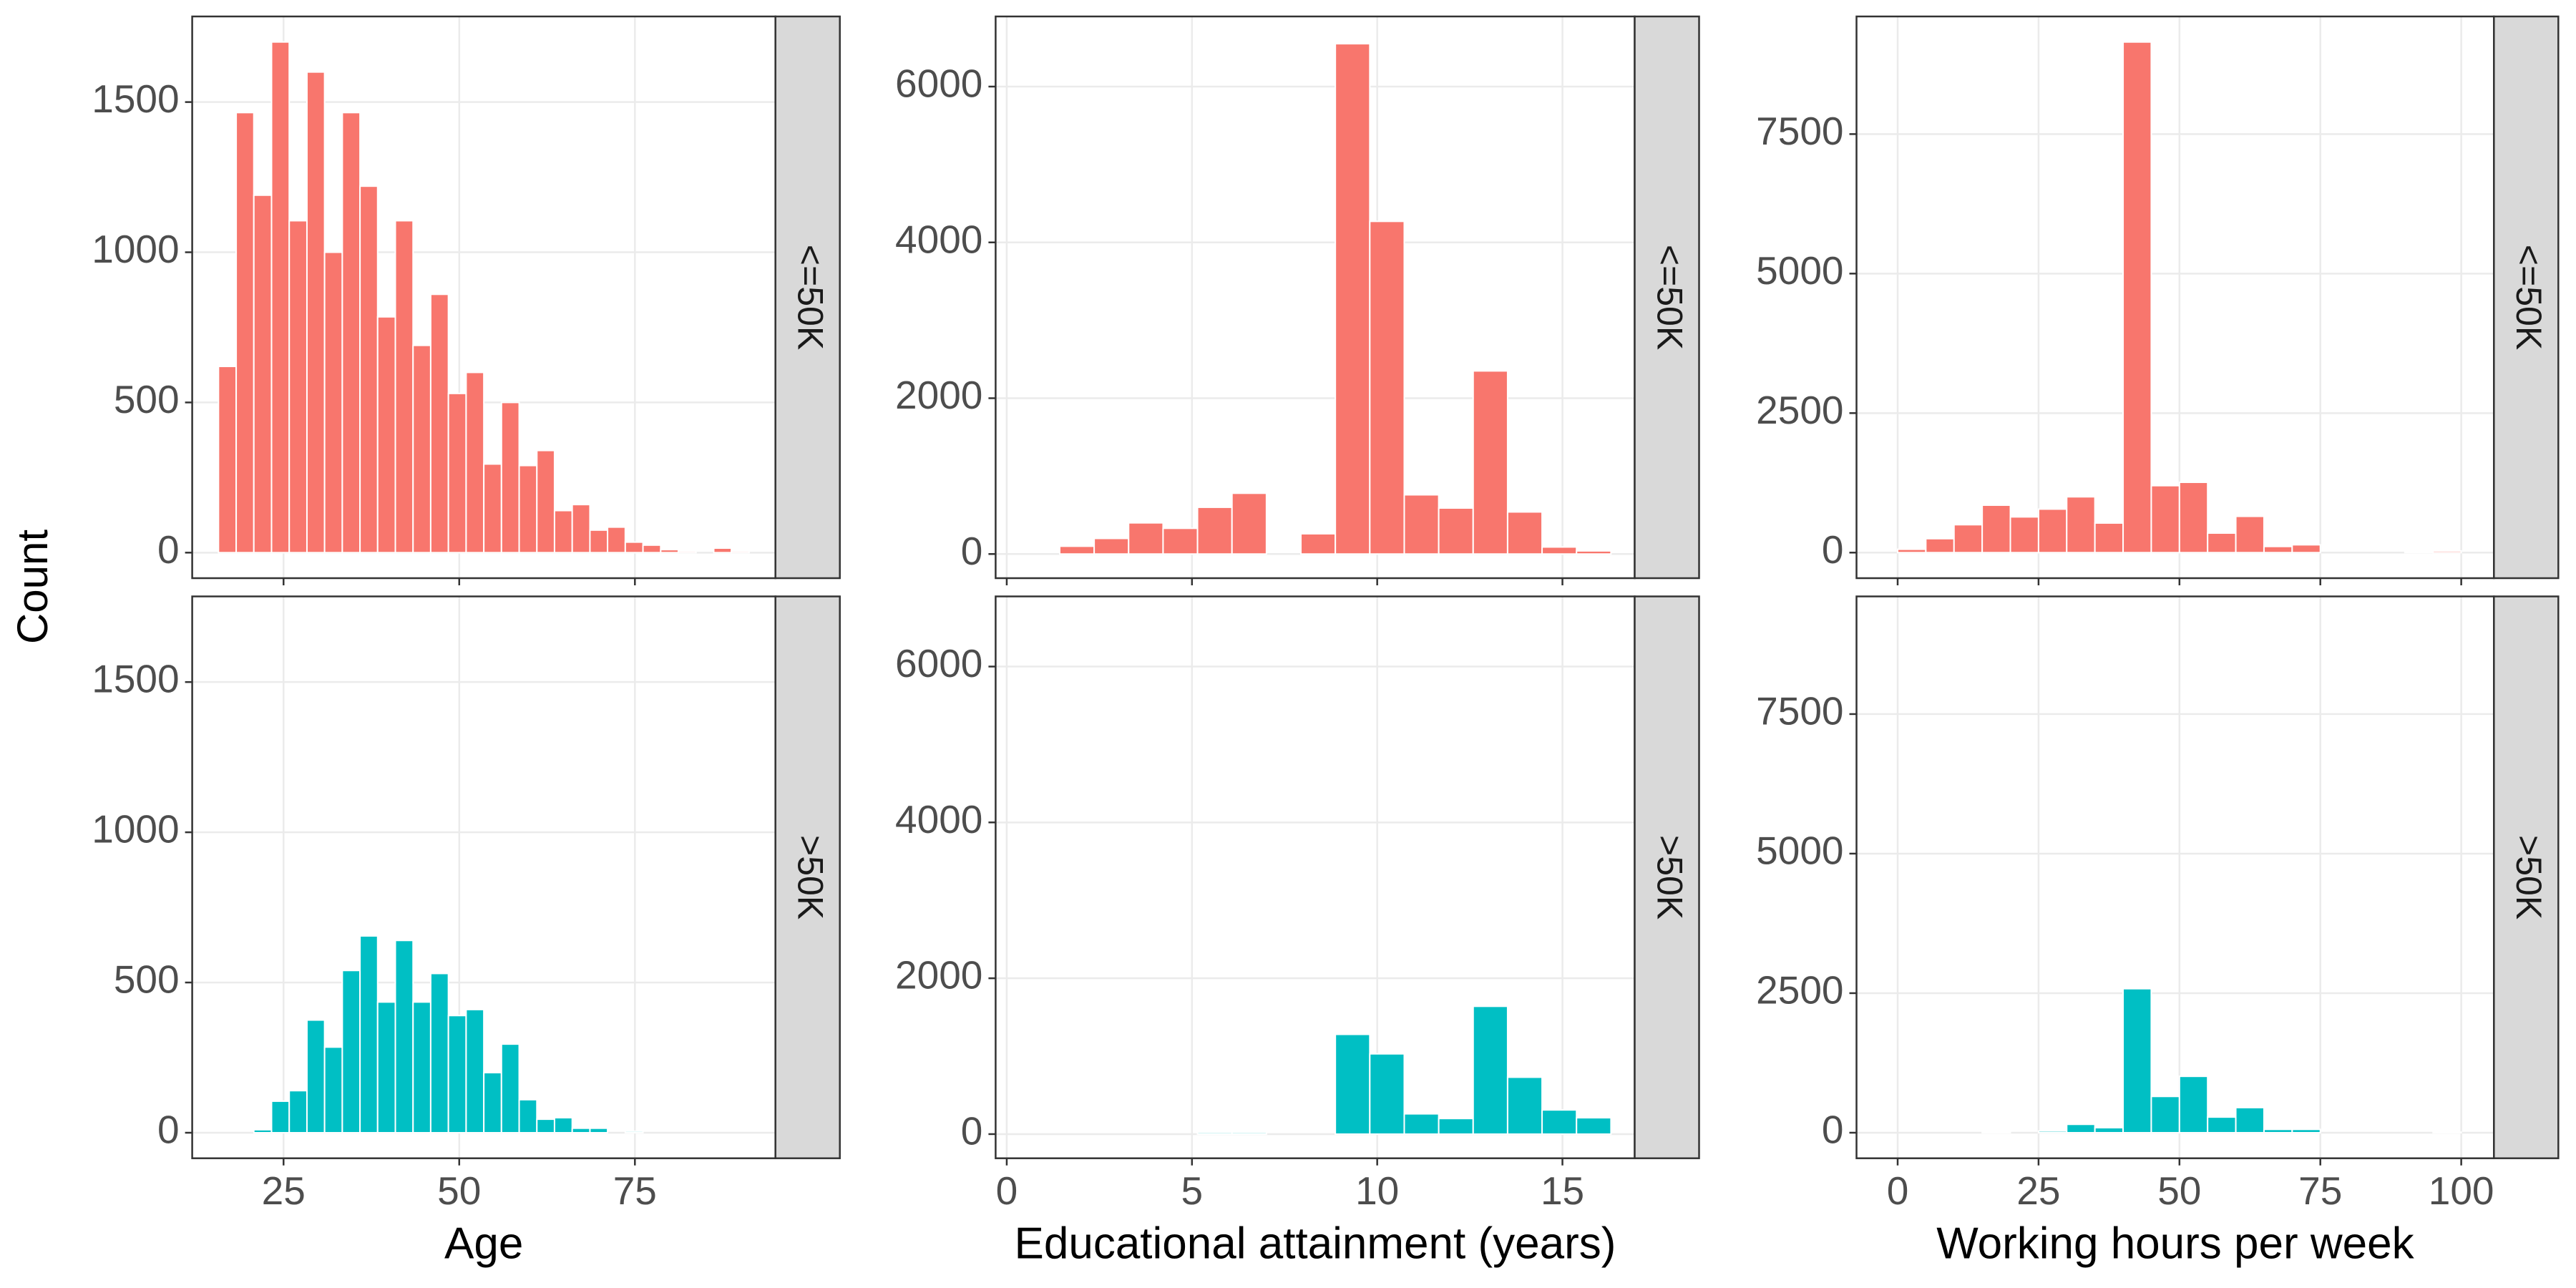  Describe the element at coordinates (2529, 877) in the screenshot. I see `strip-label: >50K` at that location.